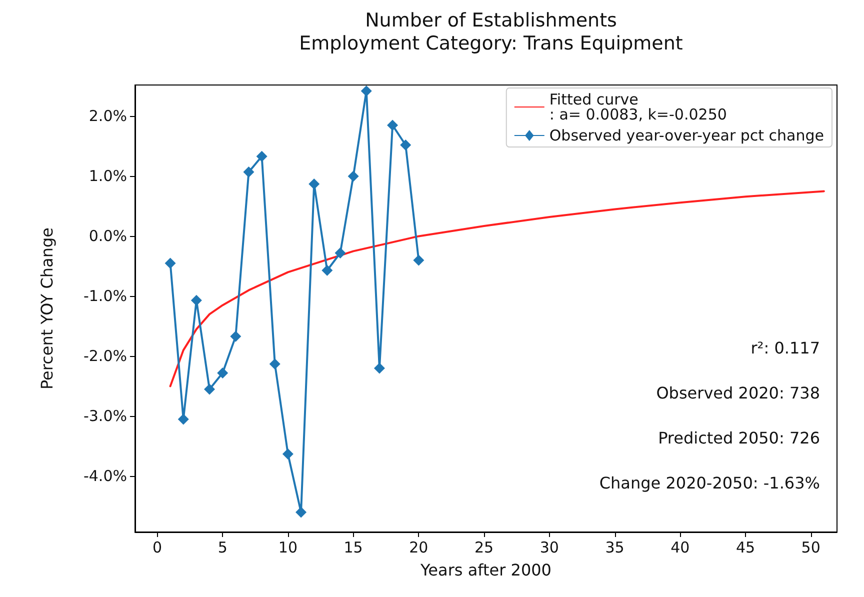 This screenshot has height=597, width=864. I want to click on y-axis-title: Percent YOY Change, so click(47, 308).